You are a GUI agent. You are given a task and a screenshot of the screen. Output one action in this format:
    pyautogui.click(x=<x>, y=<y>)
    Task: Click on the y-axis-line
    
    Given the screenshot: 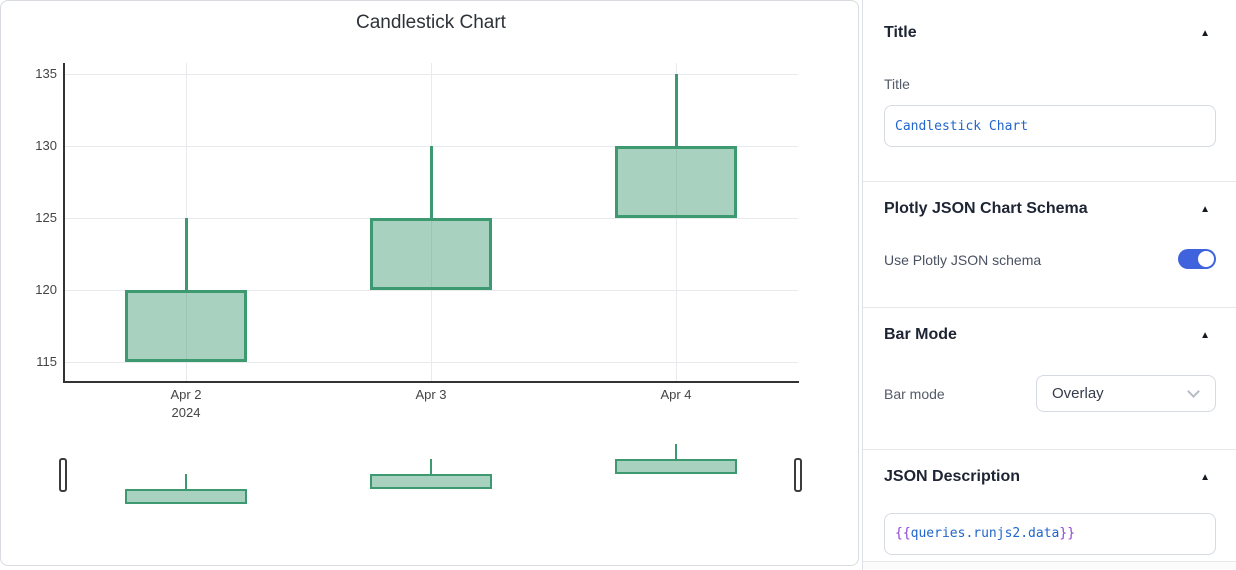 What is the action you would take?
    pyautogui.click(x=64, y=223)
    